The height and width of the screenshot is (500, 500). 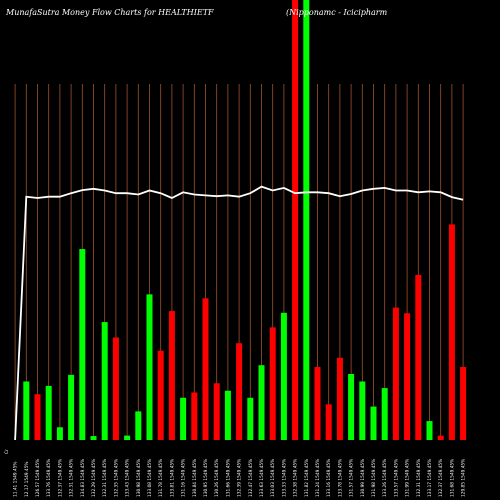 I want to click on x-tick-label: 133.81 1549.45%, so click(x=172, y=478).